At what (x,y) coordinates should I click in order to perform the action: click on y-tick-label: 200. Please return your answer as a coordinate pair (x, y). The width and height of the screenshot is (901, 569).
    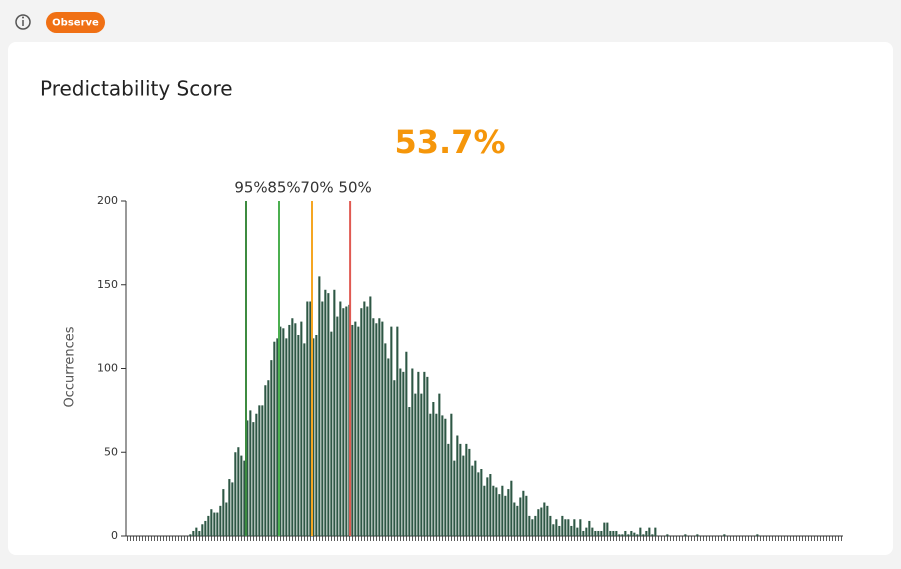
    Looking at the image, I should click on (107, 200).